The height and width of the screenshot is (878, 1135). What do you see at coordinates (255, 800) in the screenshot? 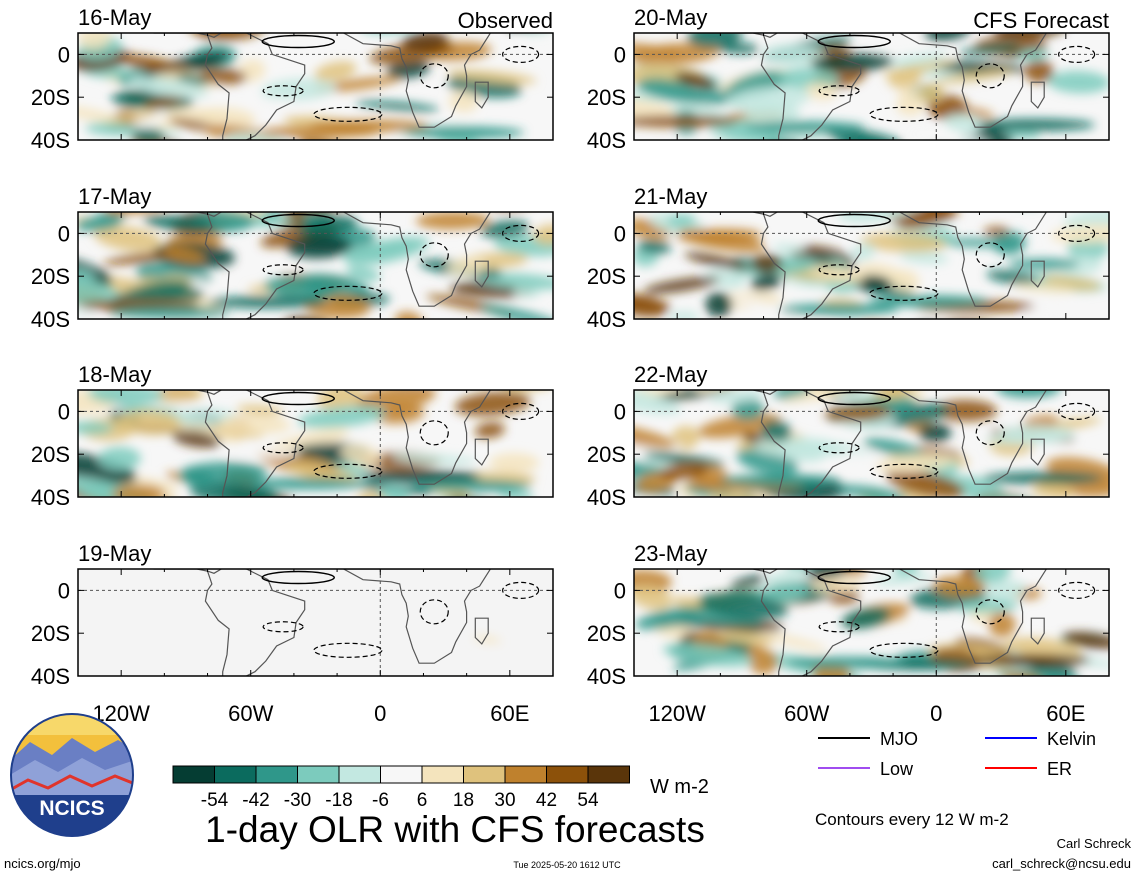
I see `colorbar-tick-label: -42` at bounding box center [255, 800].